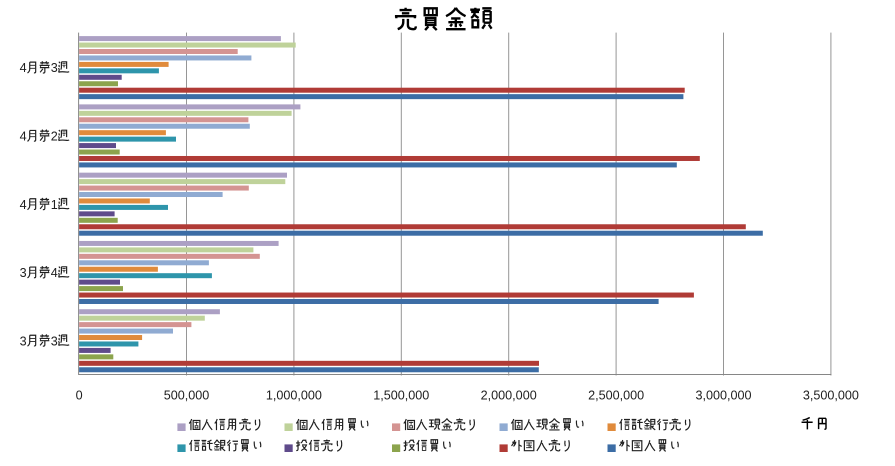  I want to click on svg-text: 2, so click(54, 137).